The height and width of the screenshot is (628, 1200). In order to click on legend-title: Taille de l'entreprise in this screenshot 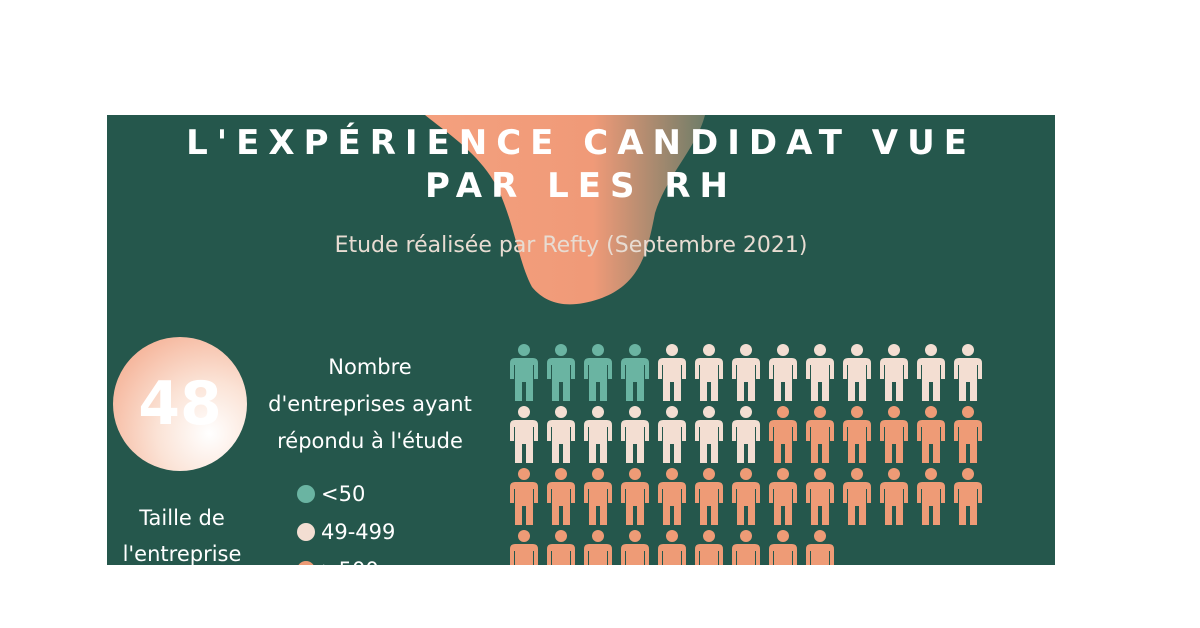, I will do `click(182, 532)`.